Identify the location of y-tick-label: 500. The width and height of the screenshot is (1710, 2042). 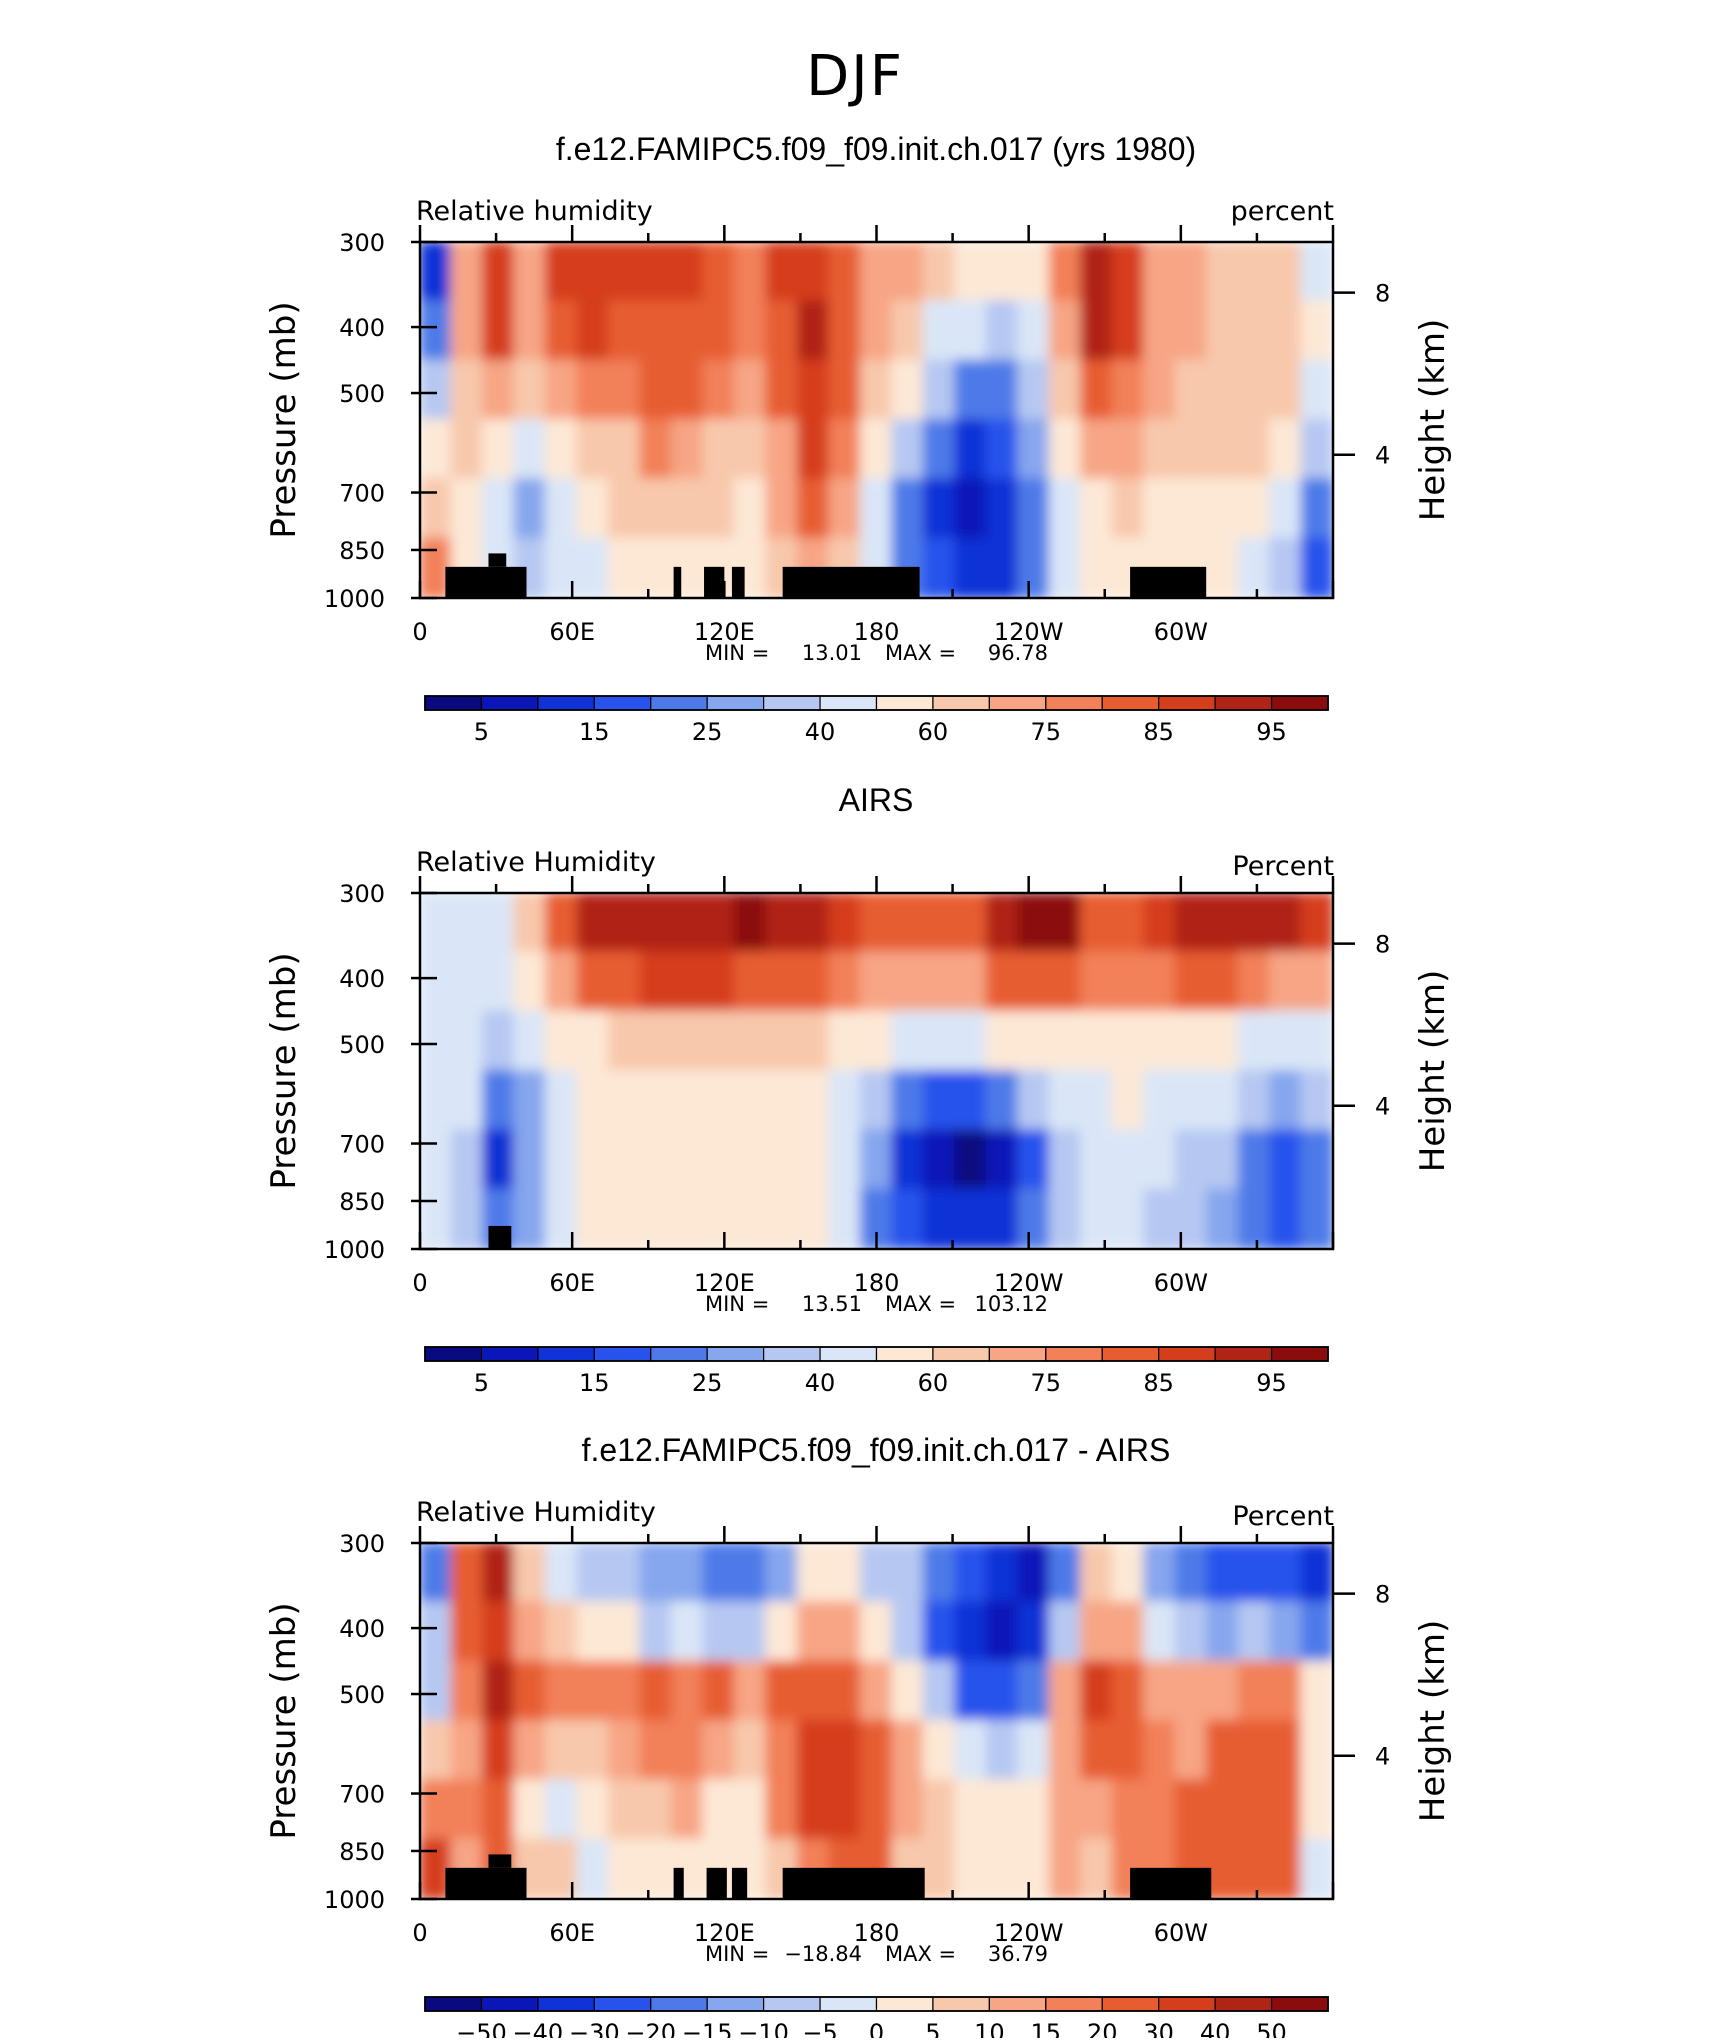
(362, 394).